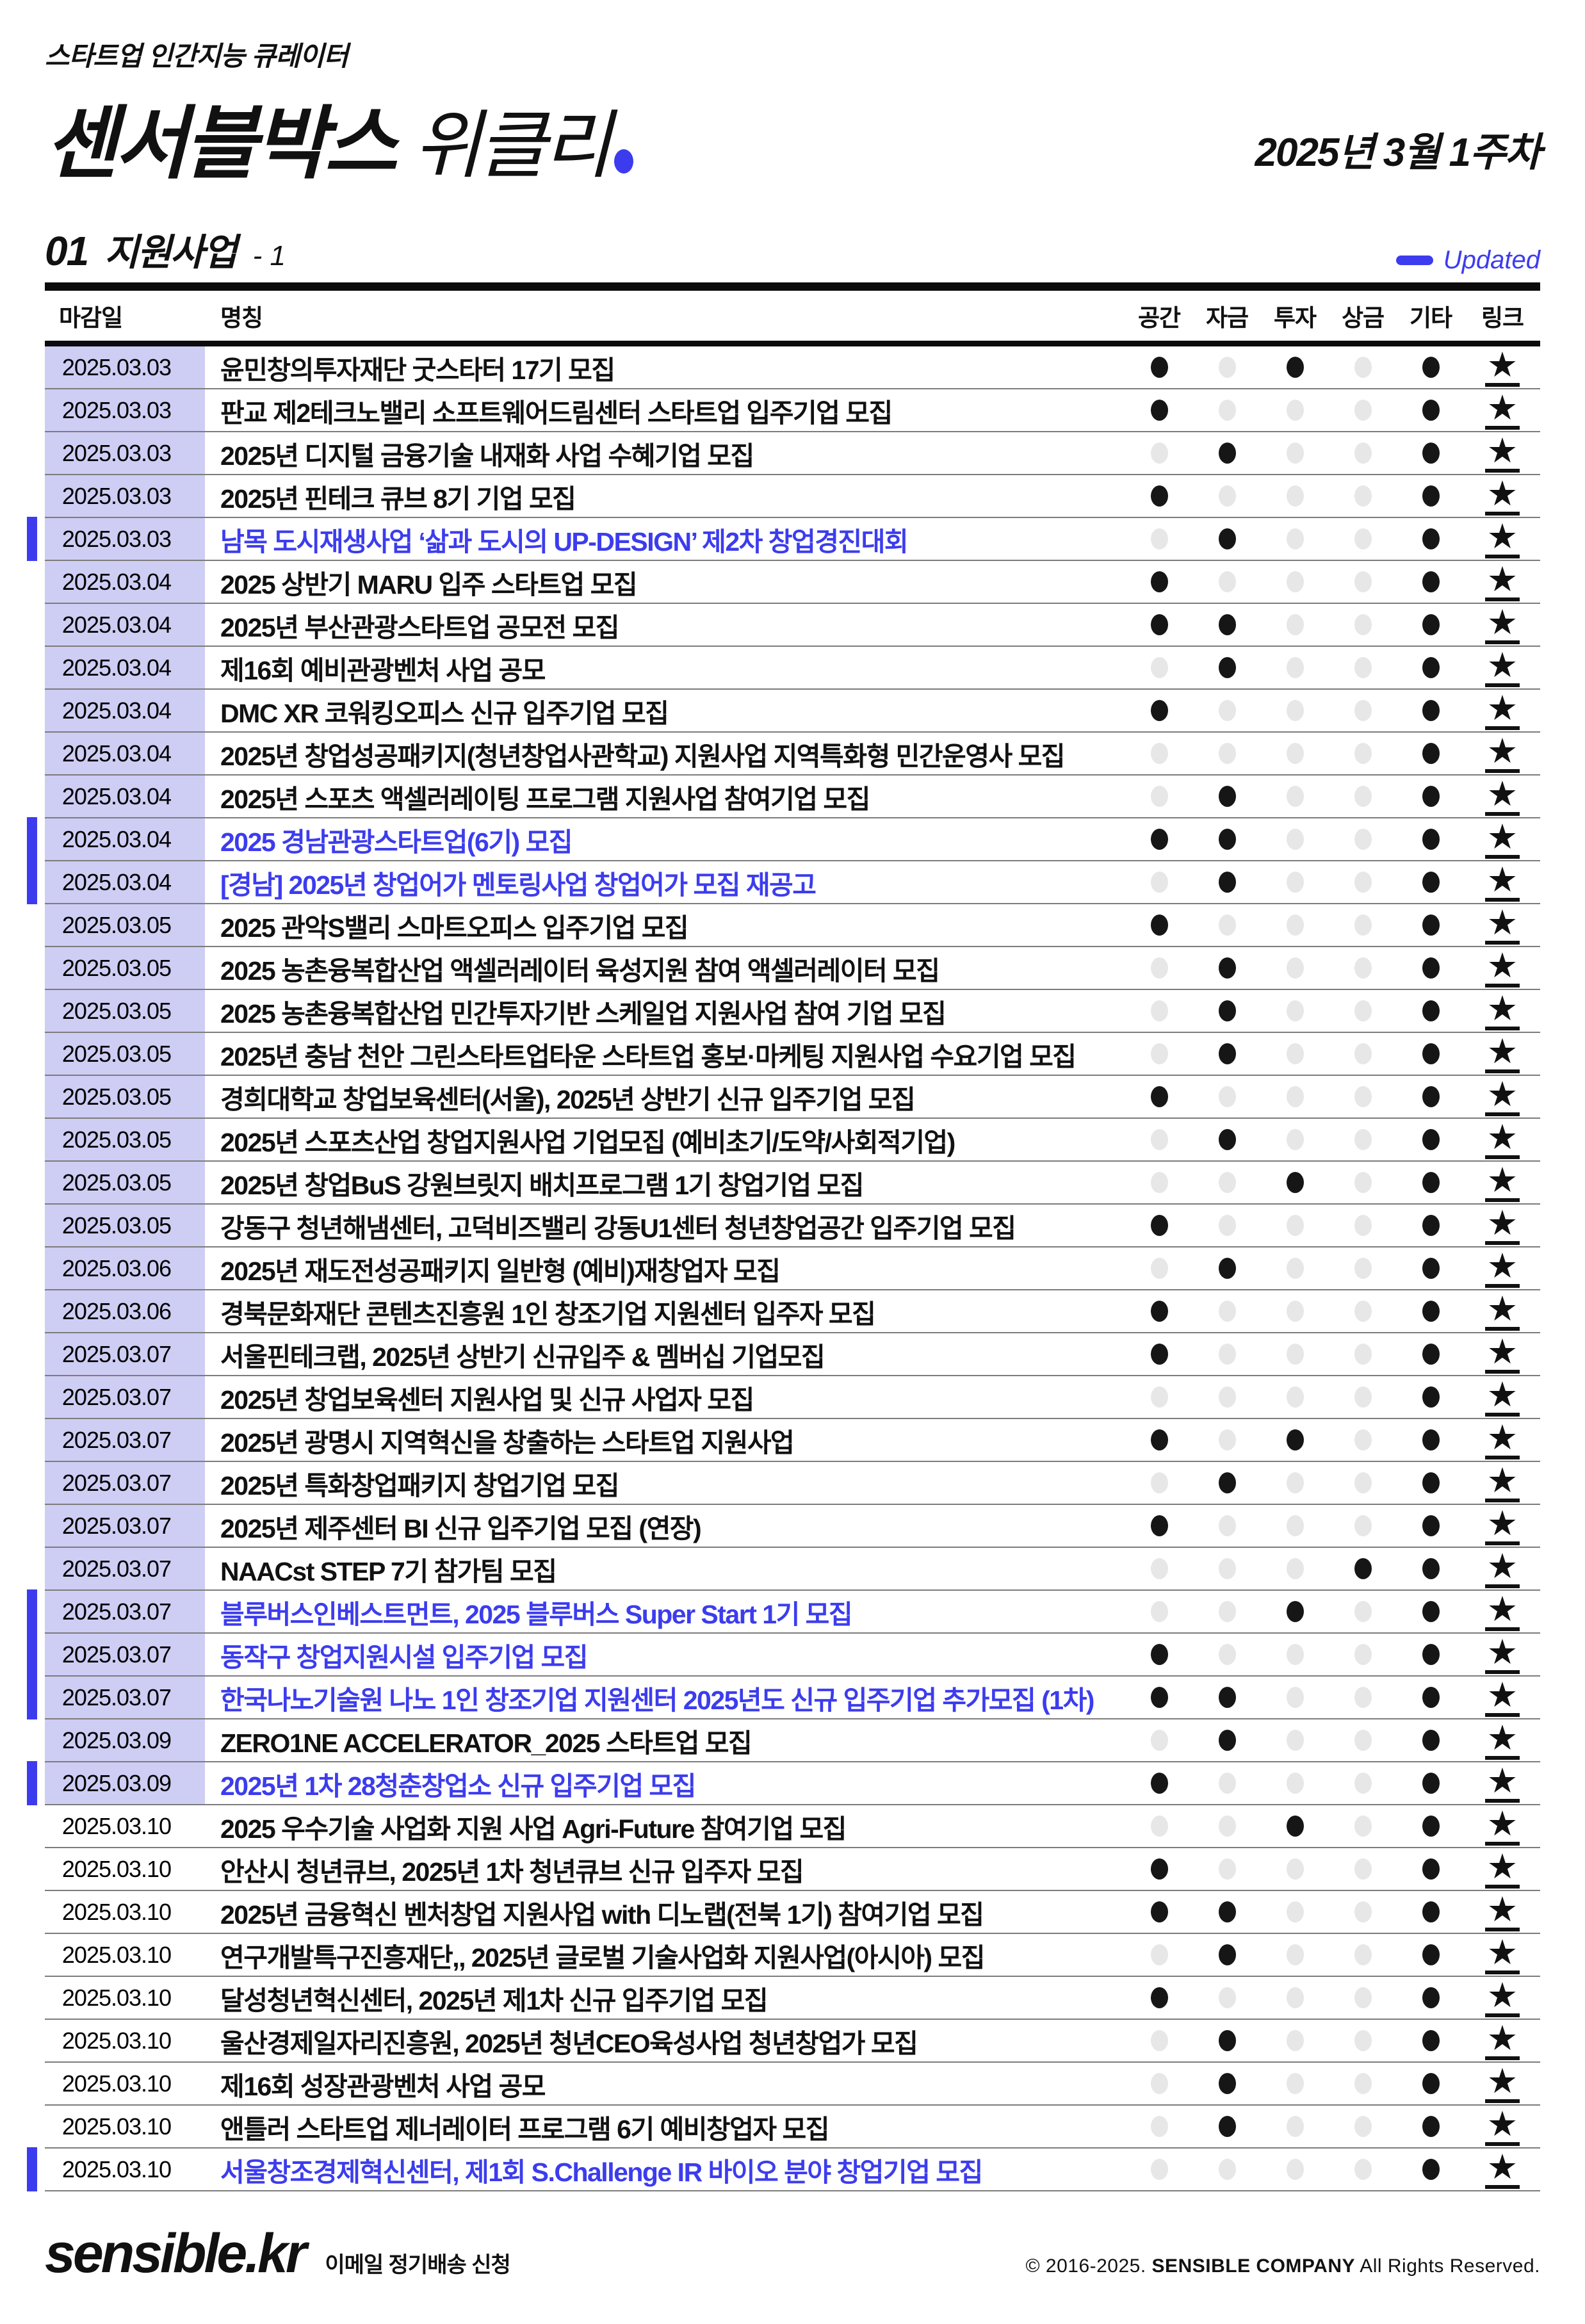 The width and height of the screenshot is (1585, 2324). What do you see at coordinates (1363, 1954) in the screenshot?
I see `prize-dot` at bounding box center [1363, 1954].